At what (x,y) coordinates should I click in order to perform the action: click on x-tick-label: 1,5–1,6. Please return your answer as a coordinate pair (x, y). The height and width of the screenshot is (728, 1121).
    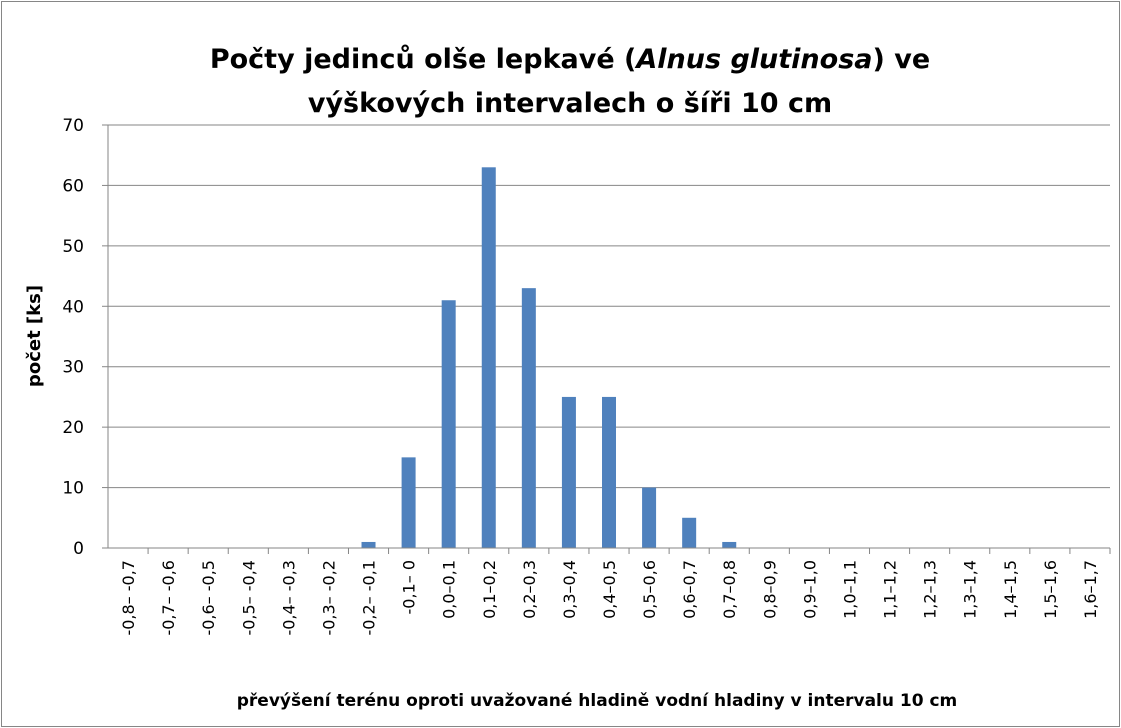
    Looking at the image, I should click on (1050, 589).